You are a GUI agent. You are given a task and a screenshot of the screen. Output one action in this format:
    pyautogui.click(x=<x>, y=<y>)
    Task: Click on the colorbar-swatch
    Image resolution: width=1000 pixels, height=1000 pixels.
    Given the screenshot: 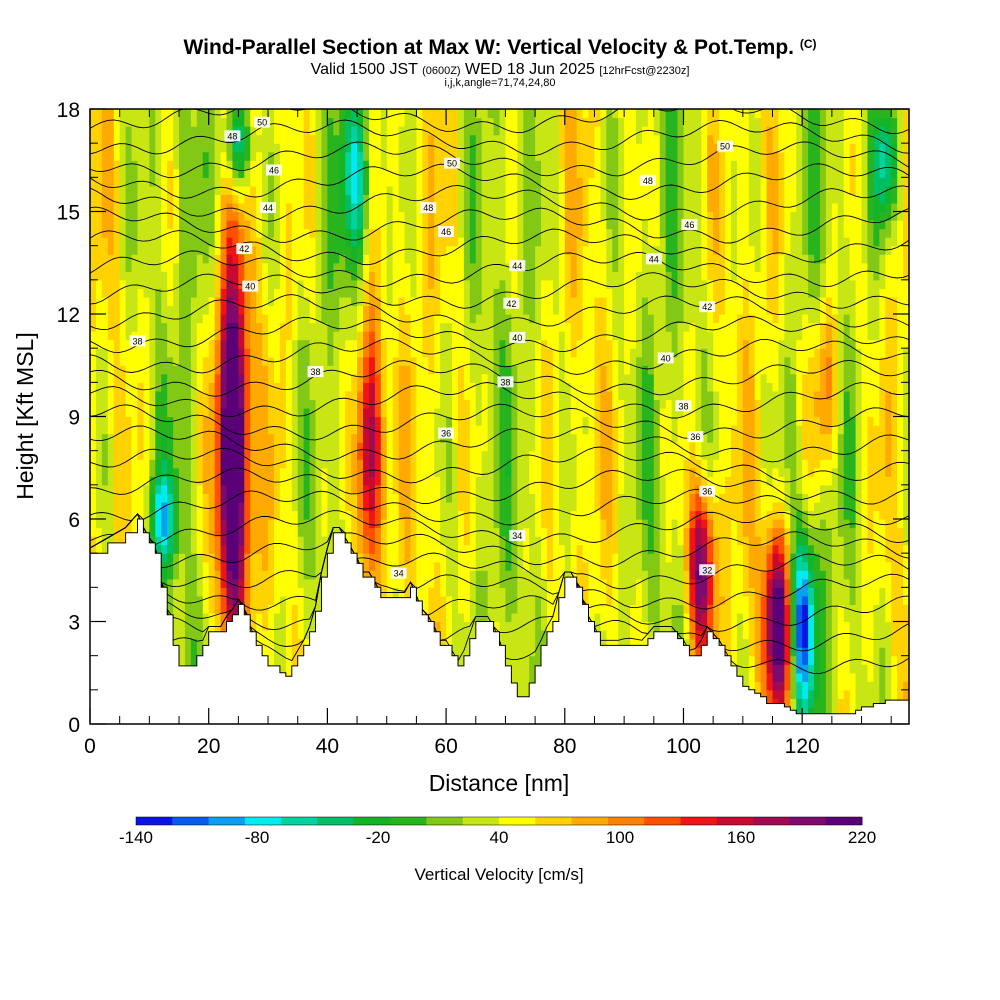 What is the action you would take?
    pyautogui.click(x=590, y=821)
    